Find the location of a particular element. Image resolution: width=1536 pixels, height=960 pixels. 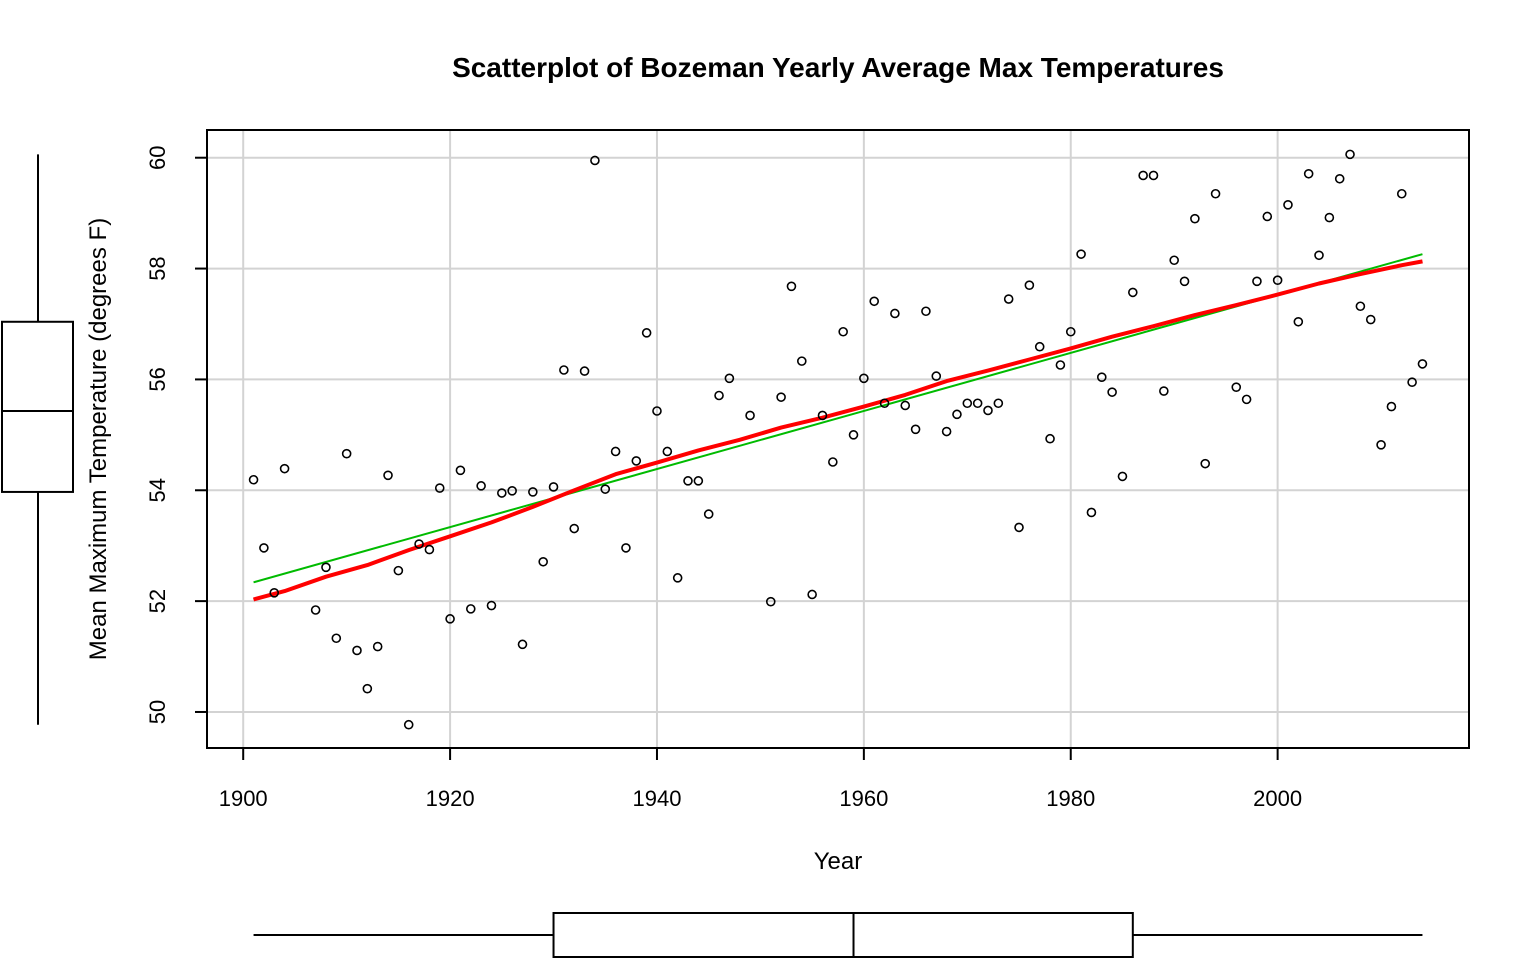

x-axis-label: Year is located at coordinates (838, 861).